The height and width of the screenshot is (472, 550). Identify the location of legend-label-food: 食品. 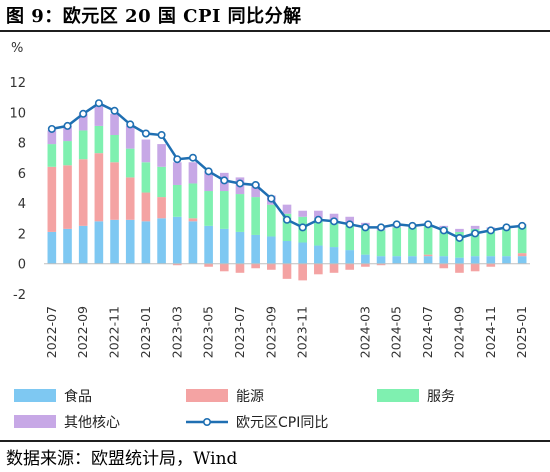
(78, 396).